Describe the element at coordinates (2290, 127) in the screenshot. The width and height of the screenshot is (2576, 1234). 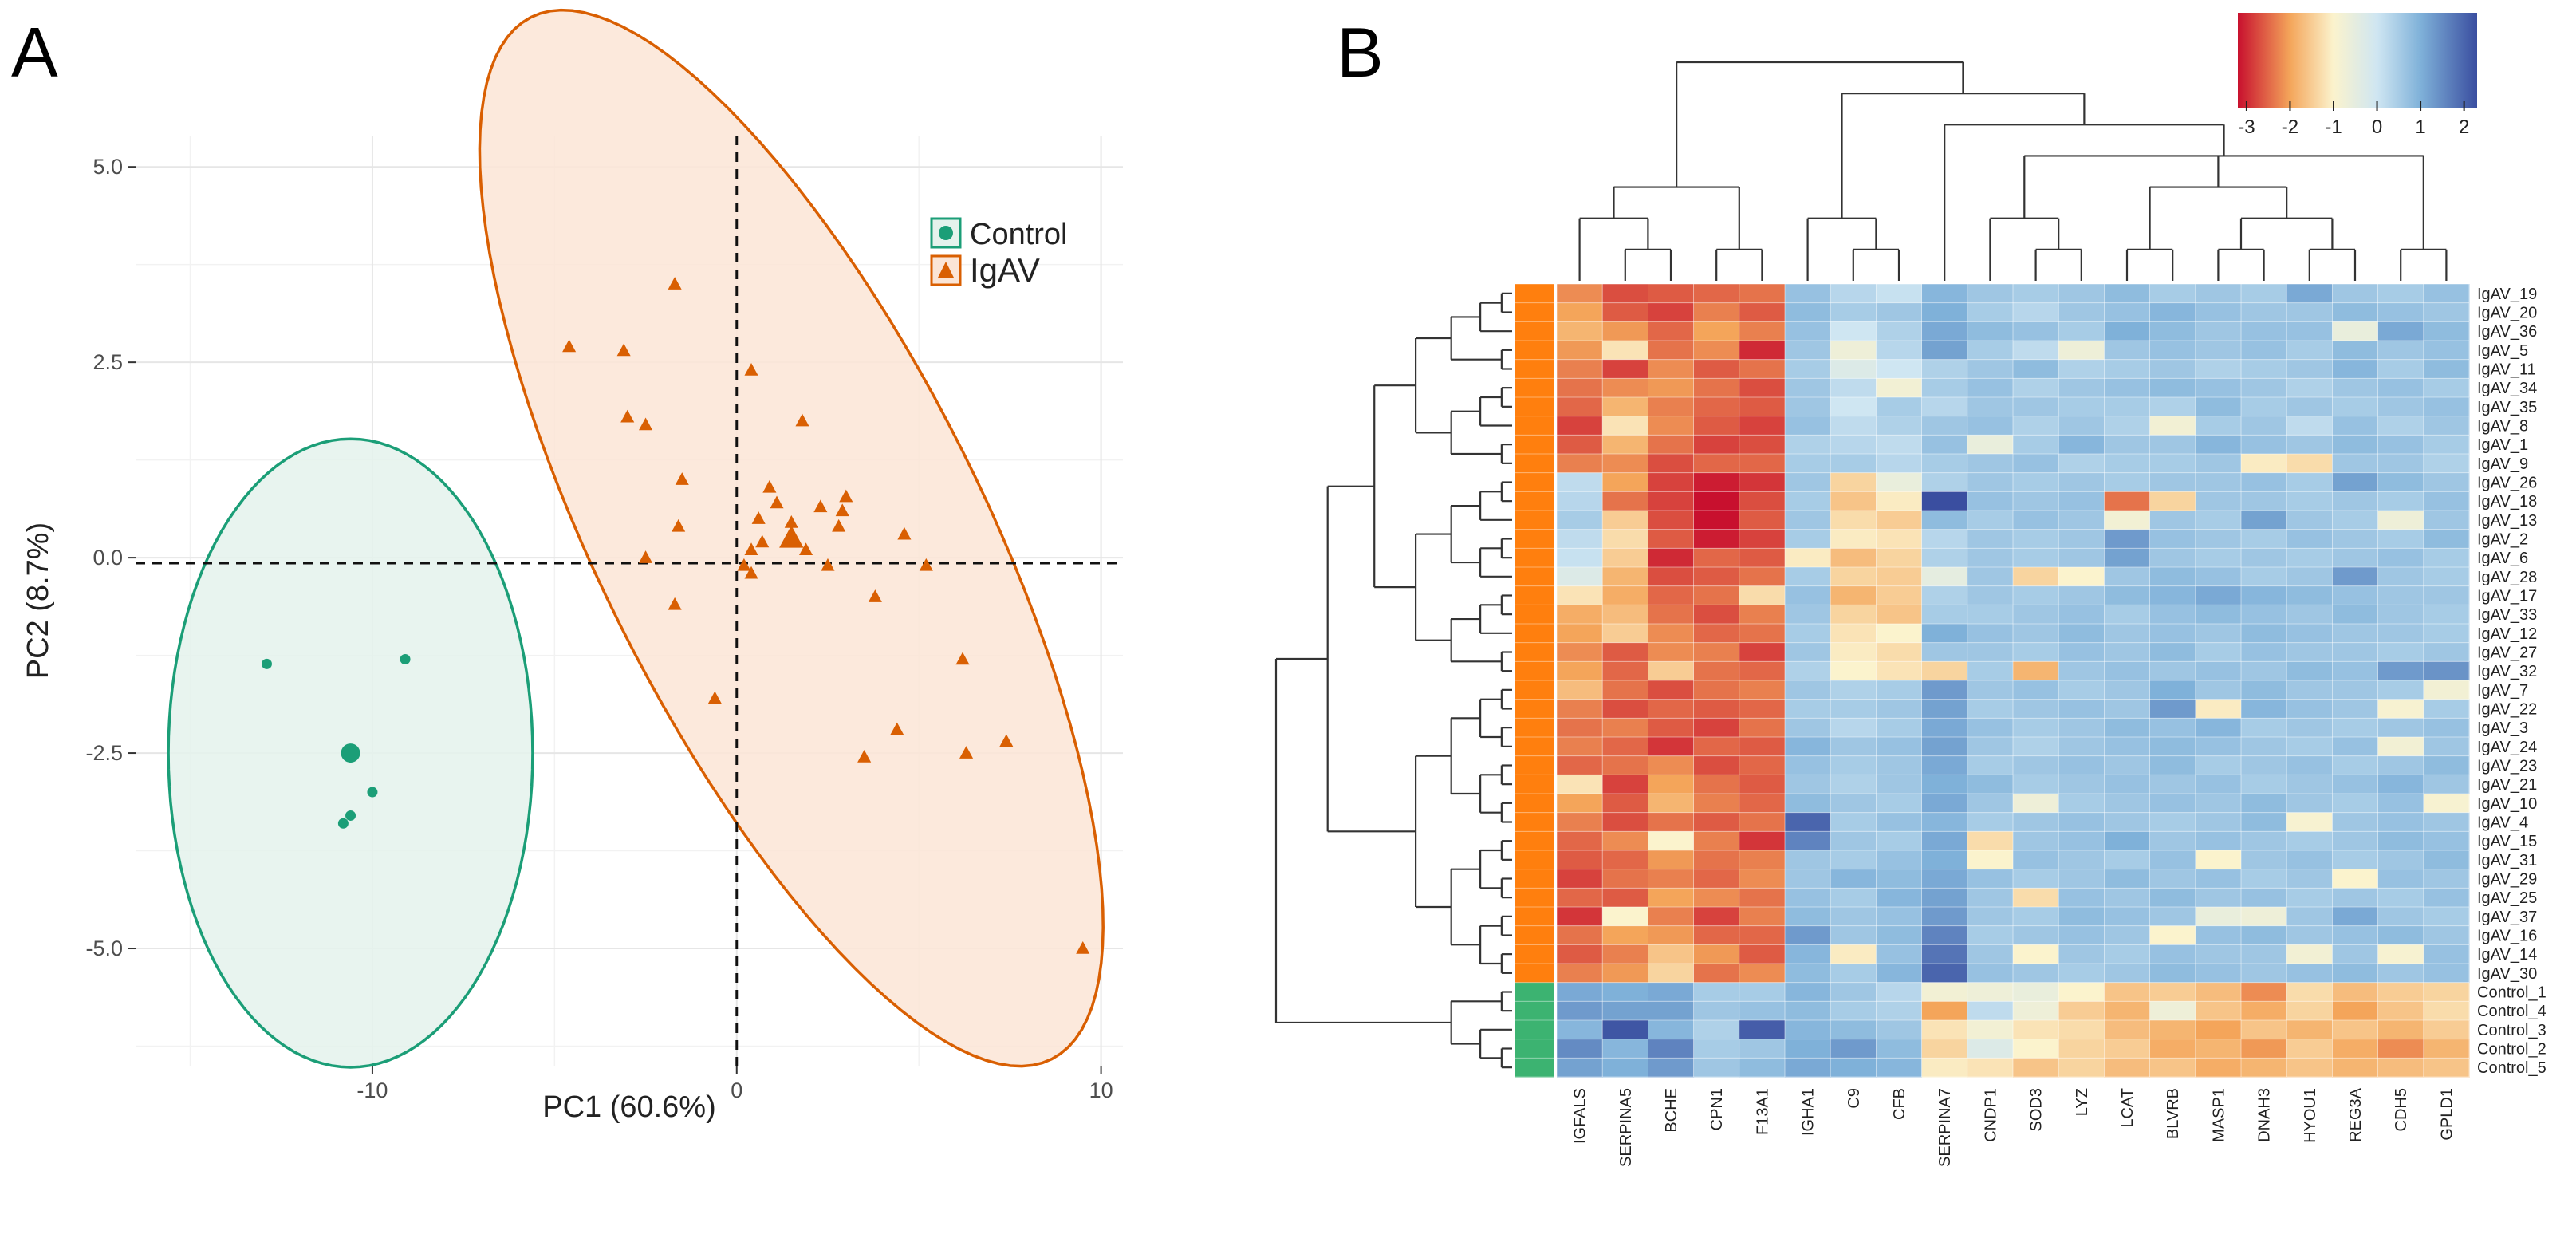
I see `color-scale-tick-label: -2` at that location.